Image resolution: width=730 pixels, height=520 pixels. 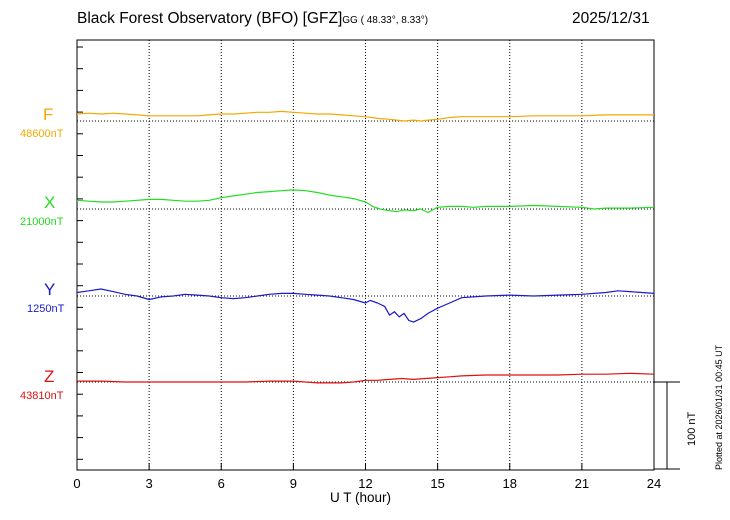 What do you see at coordinates (719, 407) in the screenshot?
I see `plotted-timestamp: Plotted at 2026/01/31 00:45 UT` at bounding box center [719, 407].